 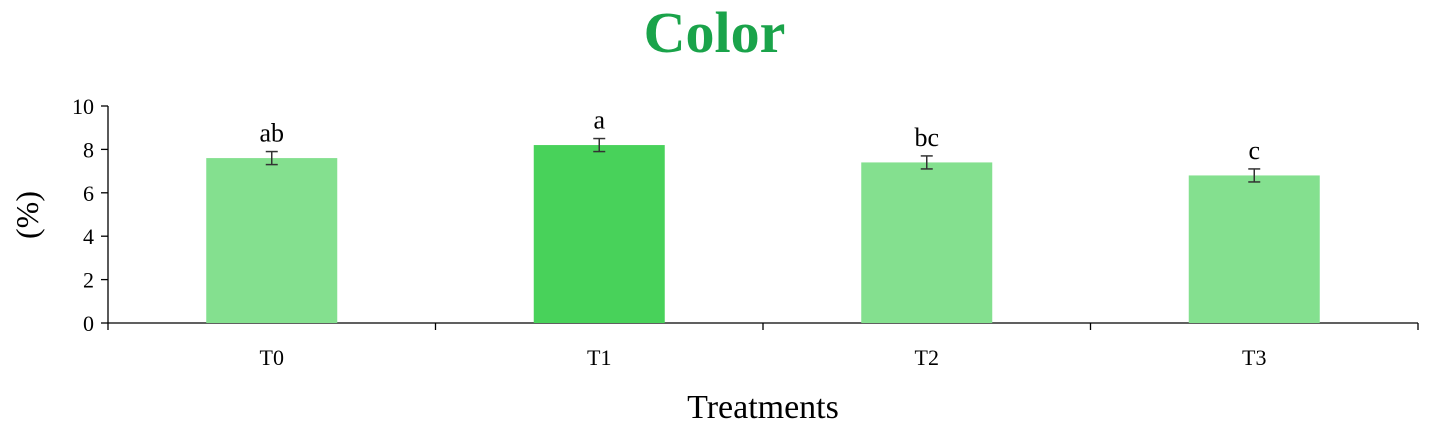 What do you see at coordinates (599, 120) in the screenshot?
I see `significance-label: a` at bounding box center [599, 120].